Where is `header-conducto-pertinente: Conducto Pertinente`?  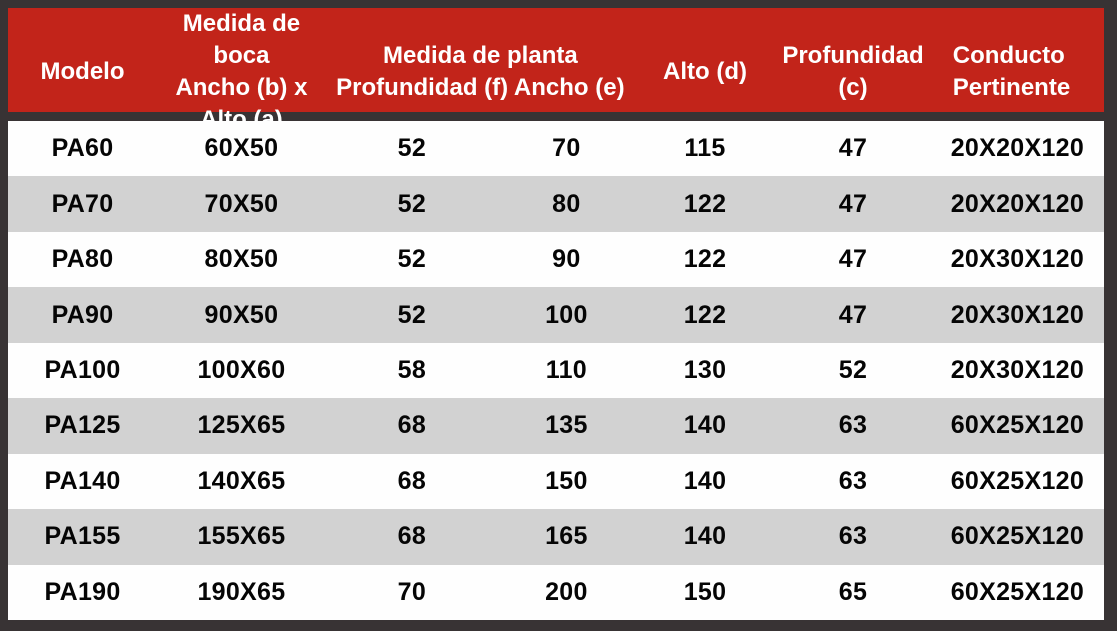
header-conducto-pertinente: Conducto Pertinente is located at coordinates (1017, 72).